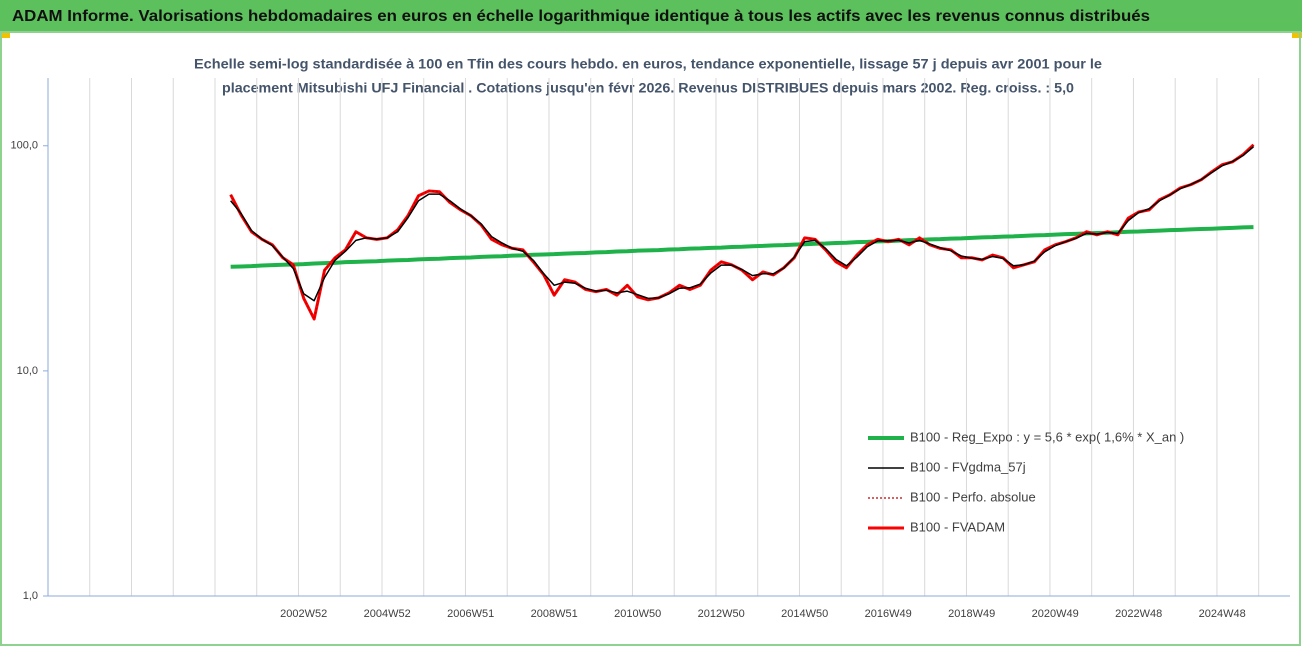 This screenshot has height=647, width=1302. Describe the element at coordinates (1138, 614) in the screenshot. I see `x-tick-label: 2022W48` at that location.